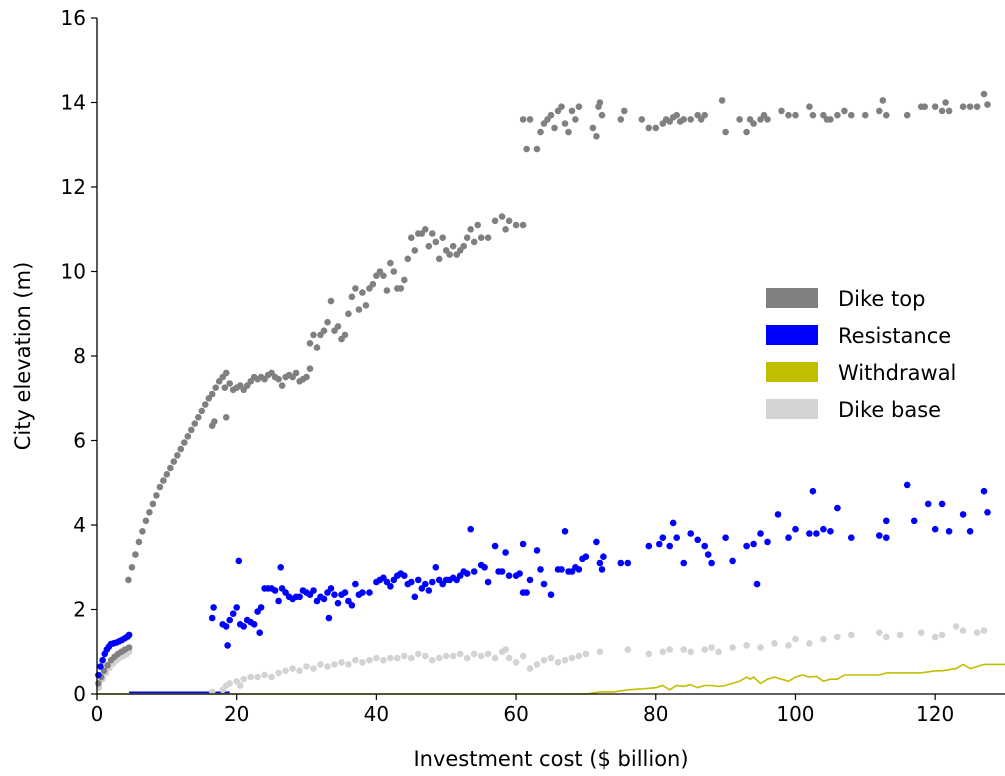  What do you see at coordinates (795, 714) in the screenshot?
I see `x-tick-label: 100` at bounding box center [795, 714].